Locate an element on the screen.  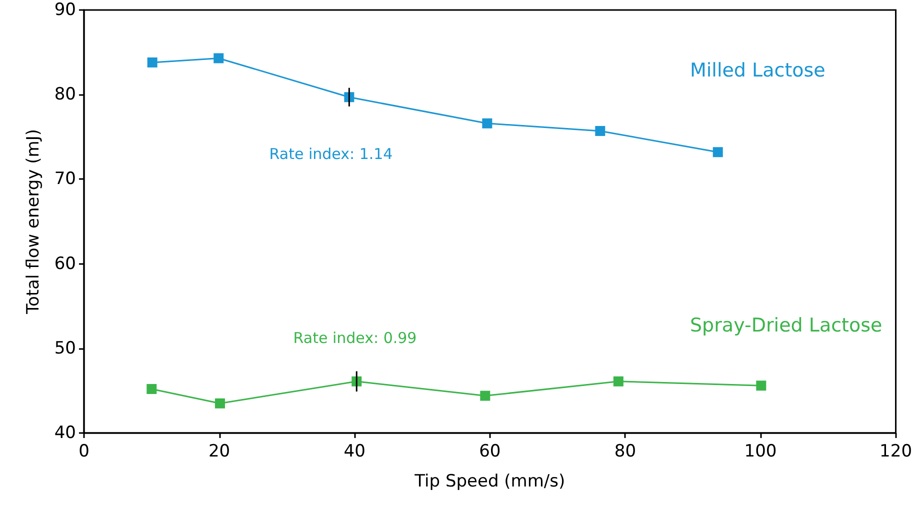
y-tick-label: 90 is located at coordinates (65, 10).